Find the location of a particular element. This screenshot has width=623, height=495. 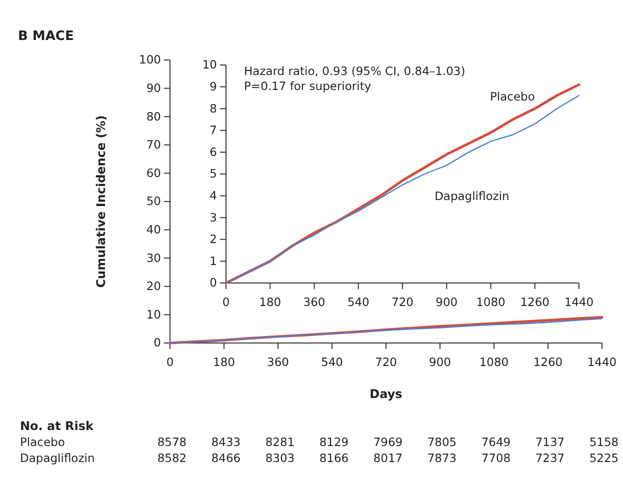

y-tick-label: 2 is located at coordinates (213, 239).